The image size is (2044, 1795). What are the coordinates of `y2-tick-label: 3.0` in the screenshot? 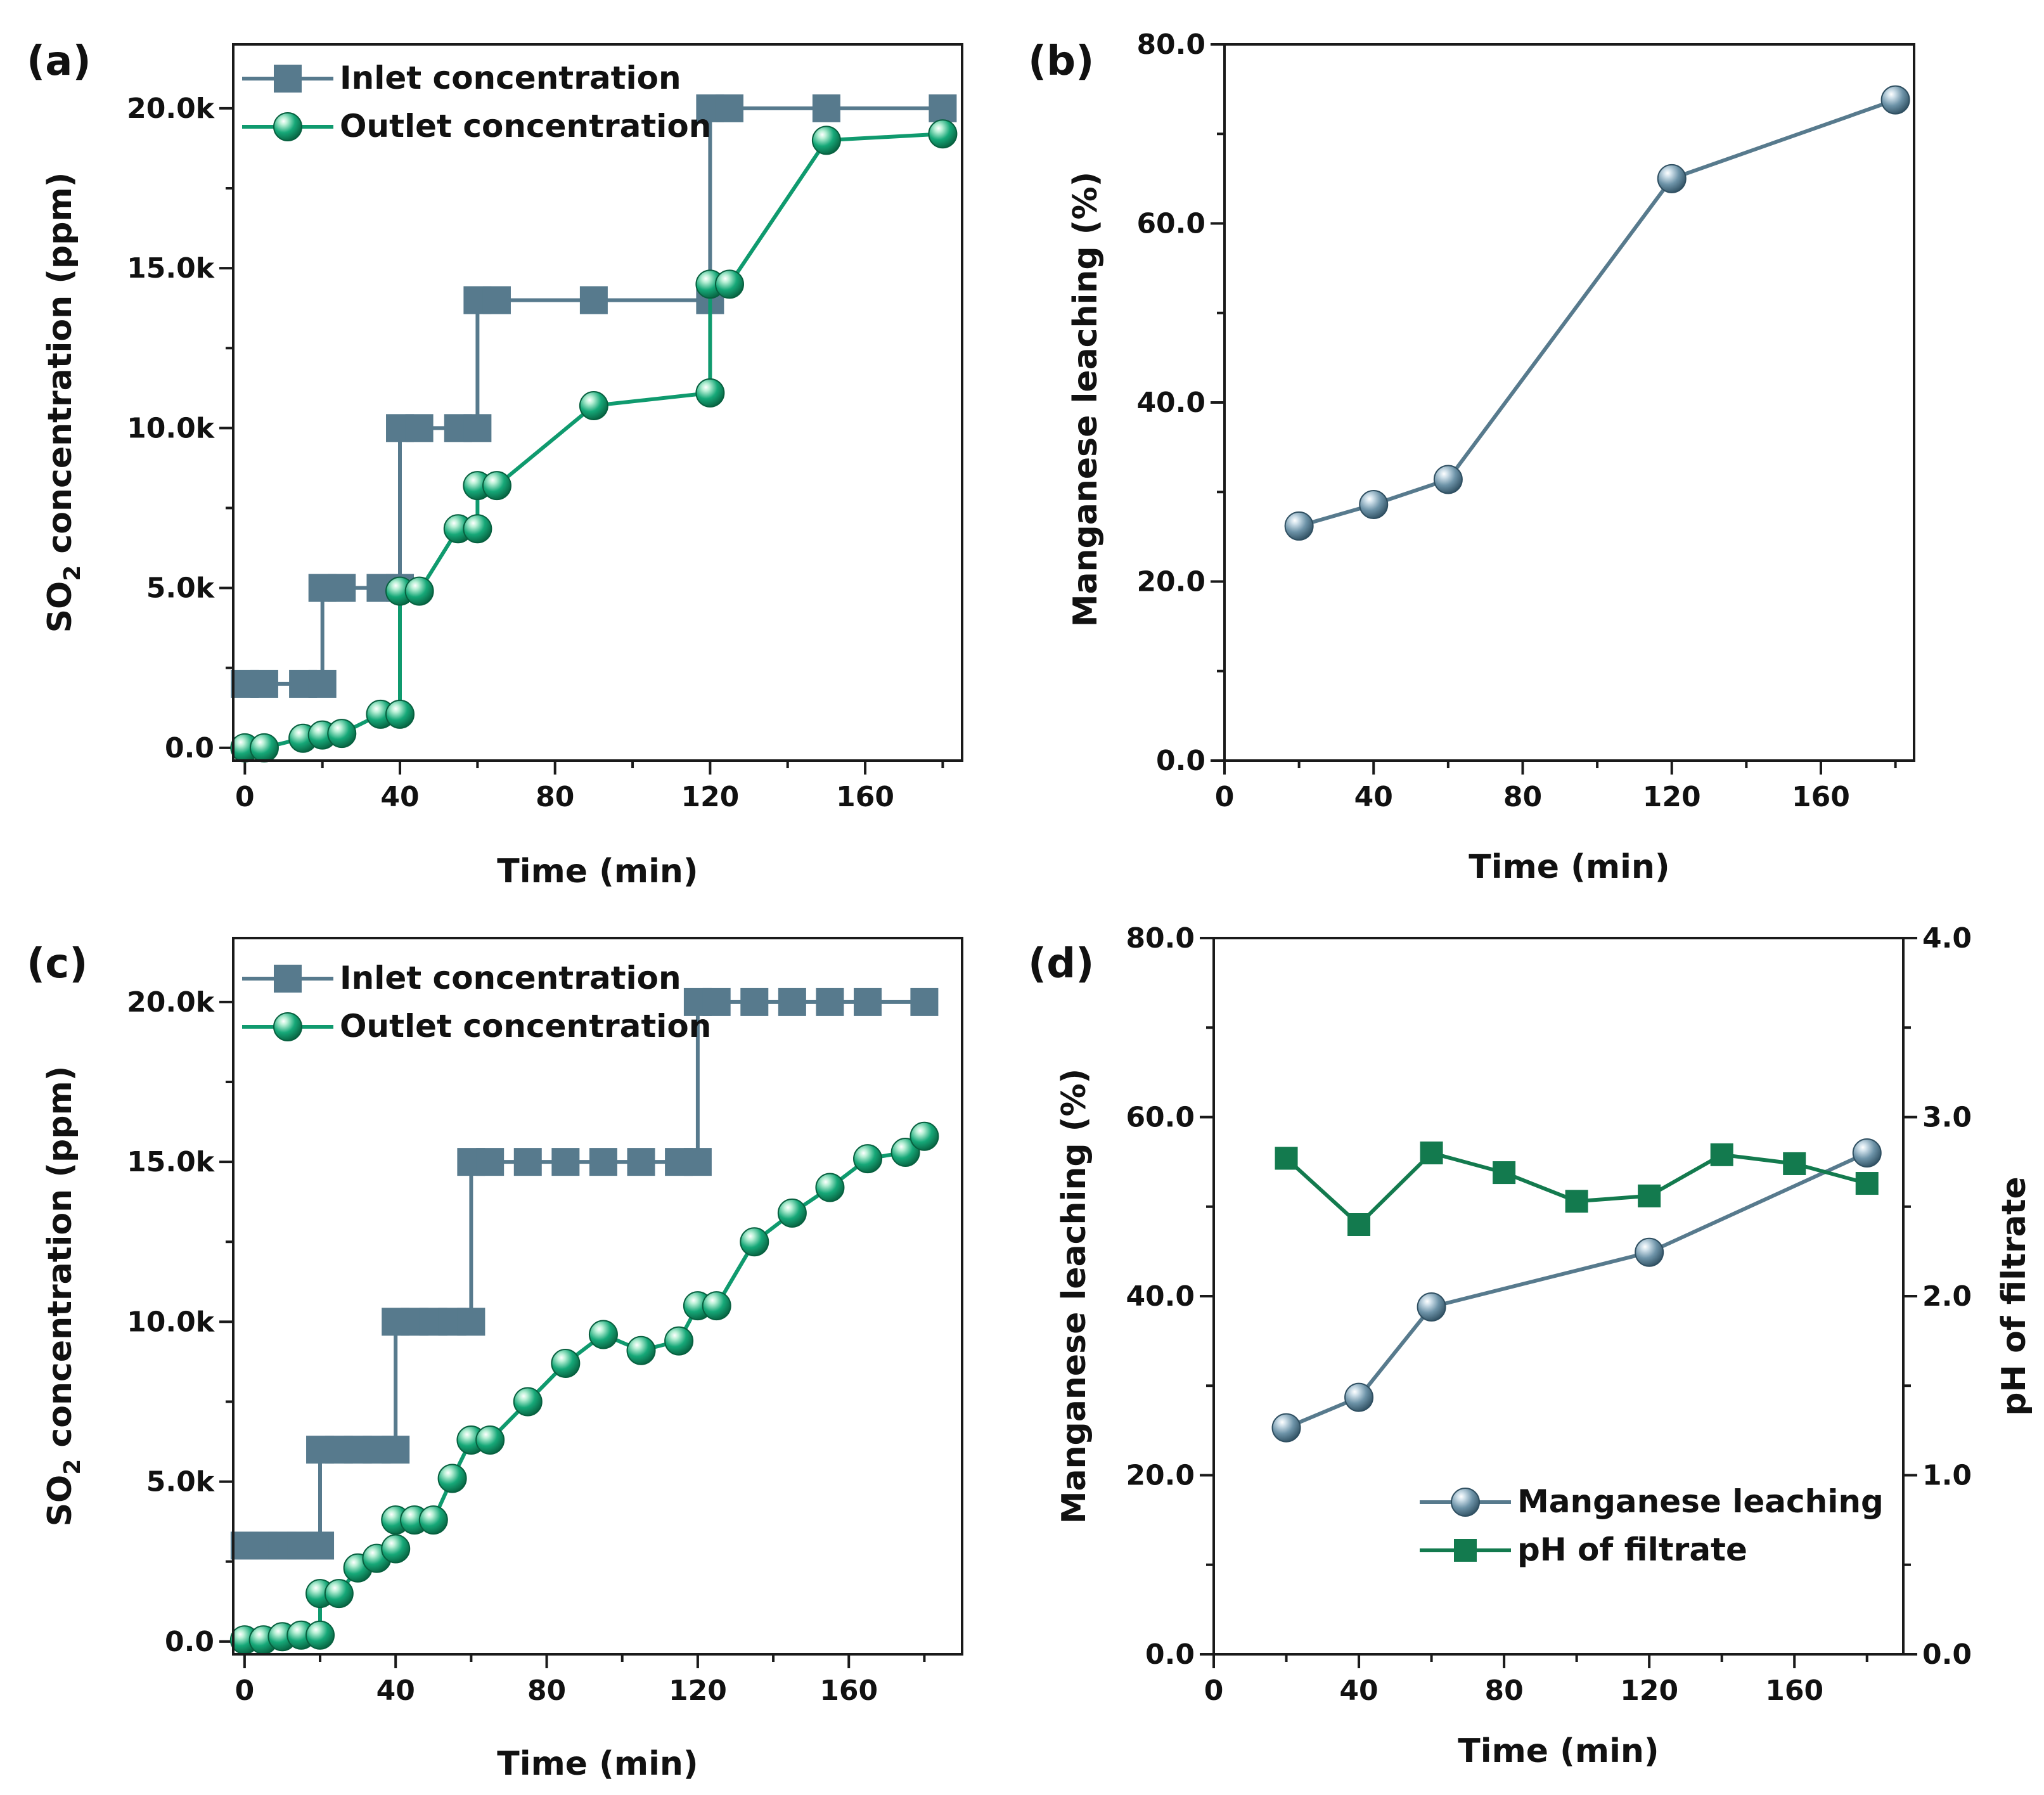 It's located at (1947, 1118).